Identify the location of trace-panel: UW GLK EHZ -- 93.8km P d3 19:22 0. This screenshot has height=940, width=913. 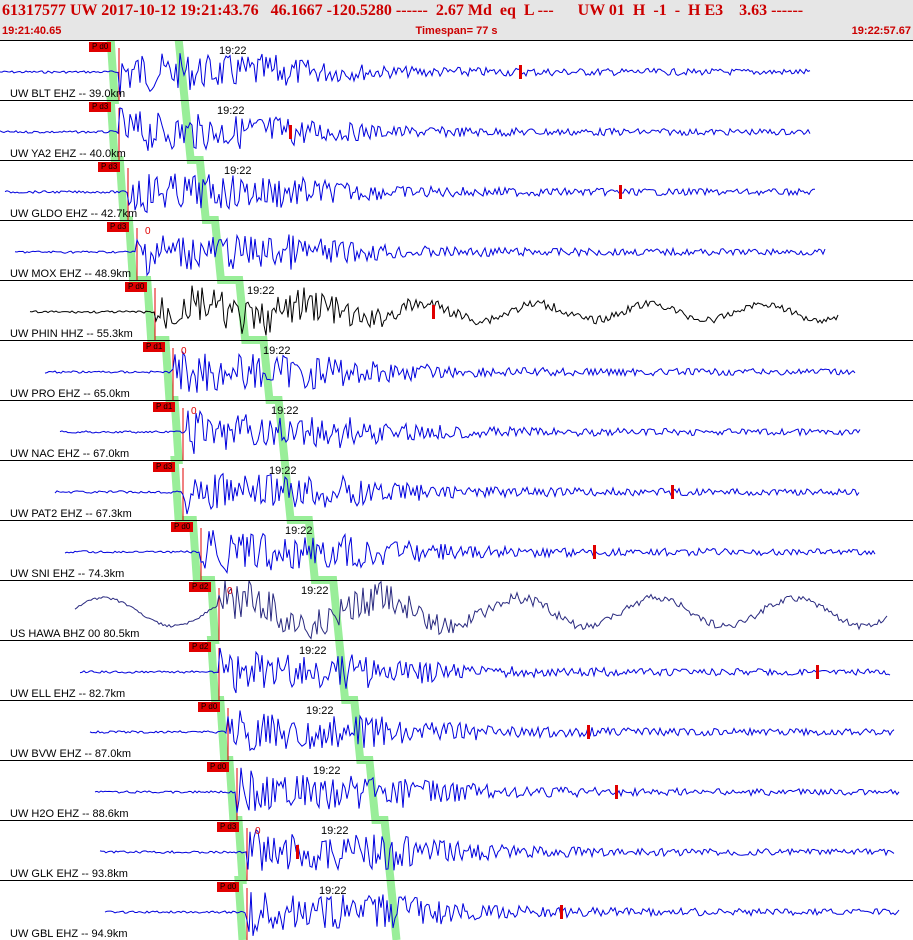
(456, 850).